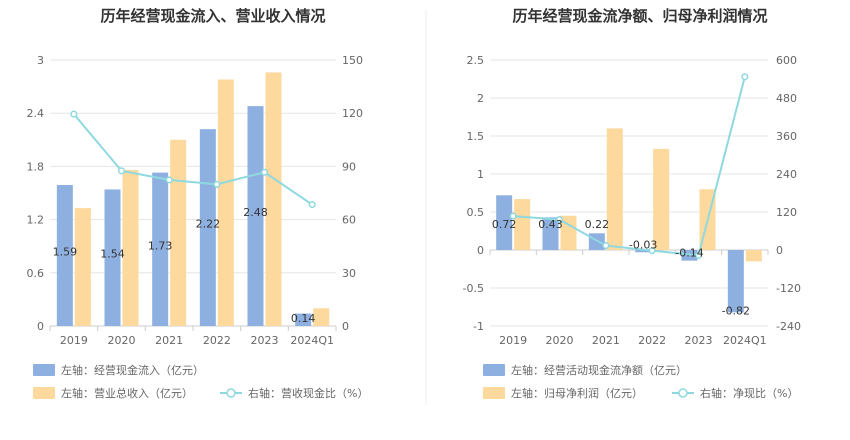  What do you see at coordinates (127, 393) in the screenshot?
I see `left-legend-label: 左轴：营业总收入（亿元）` at bounding box center [127, 393].